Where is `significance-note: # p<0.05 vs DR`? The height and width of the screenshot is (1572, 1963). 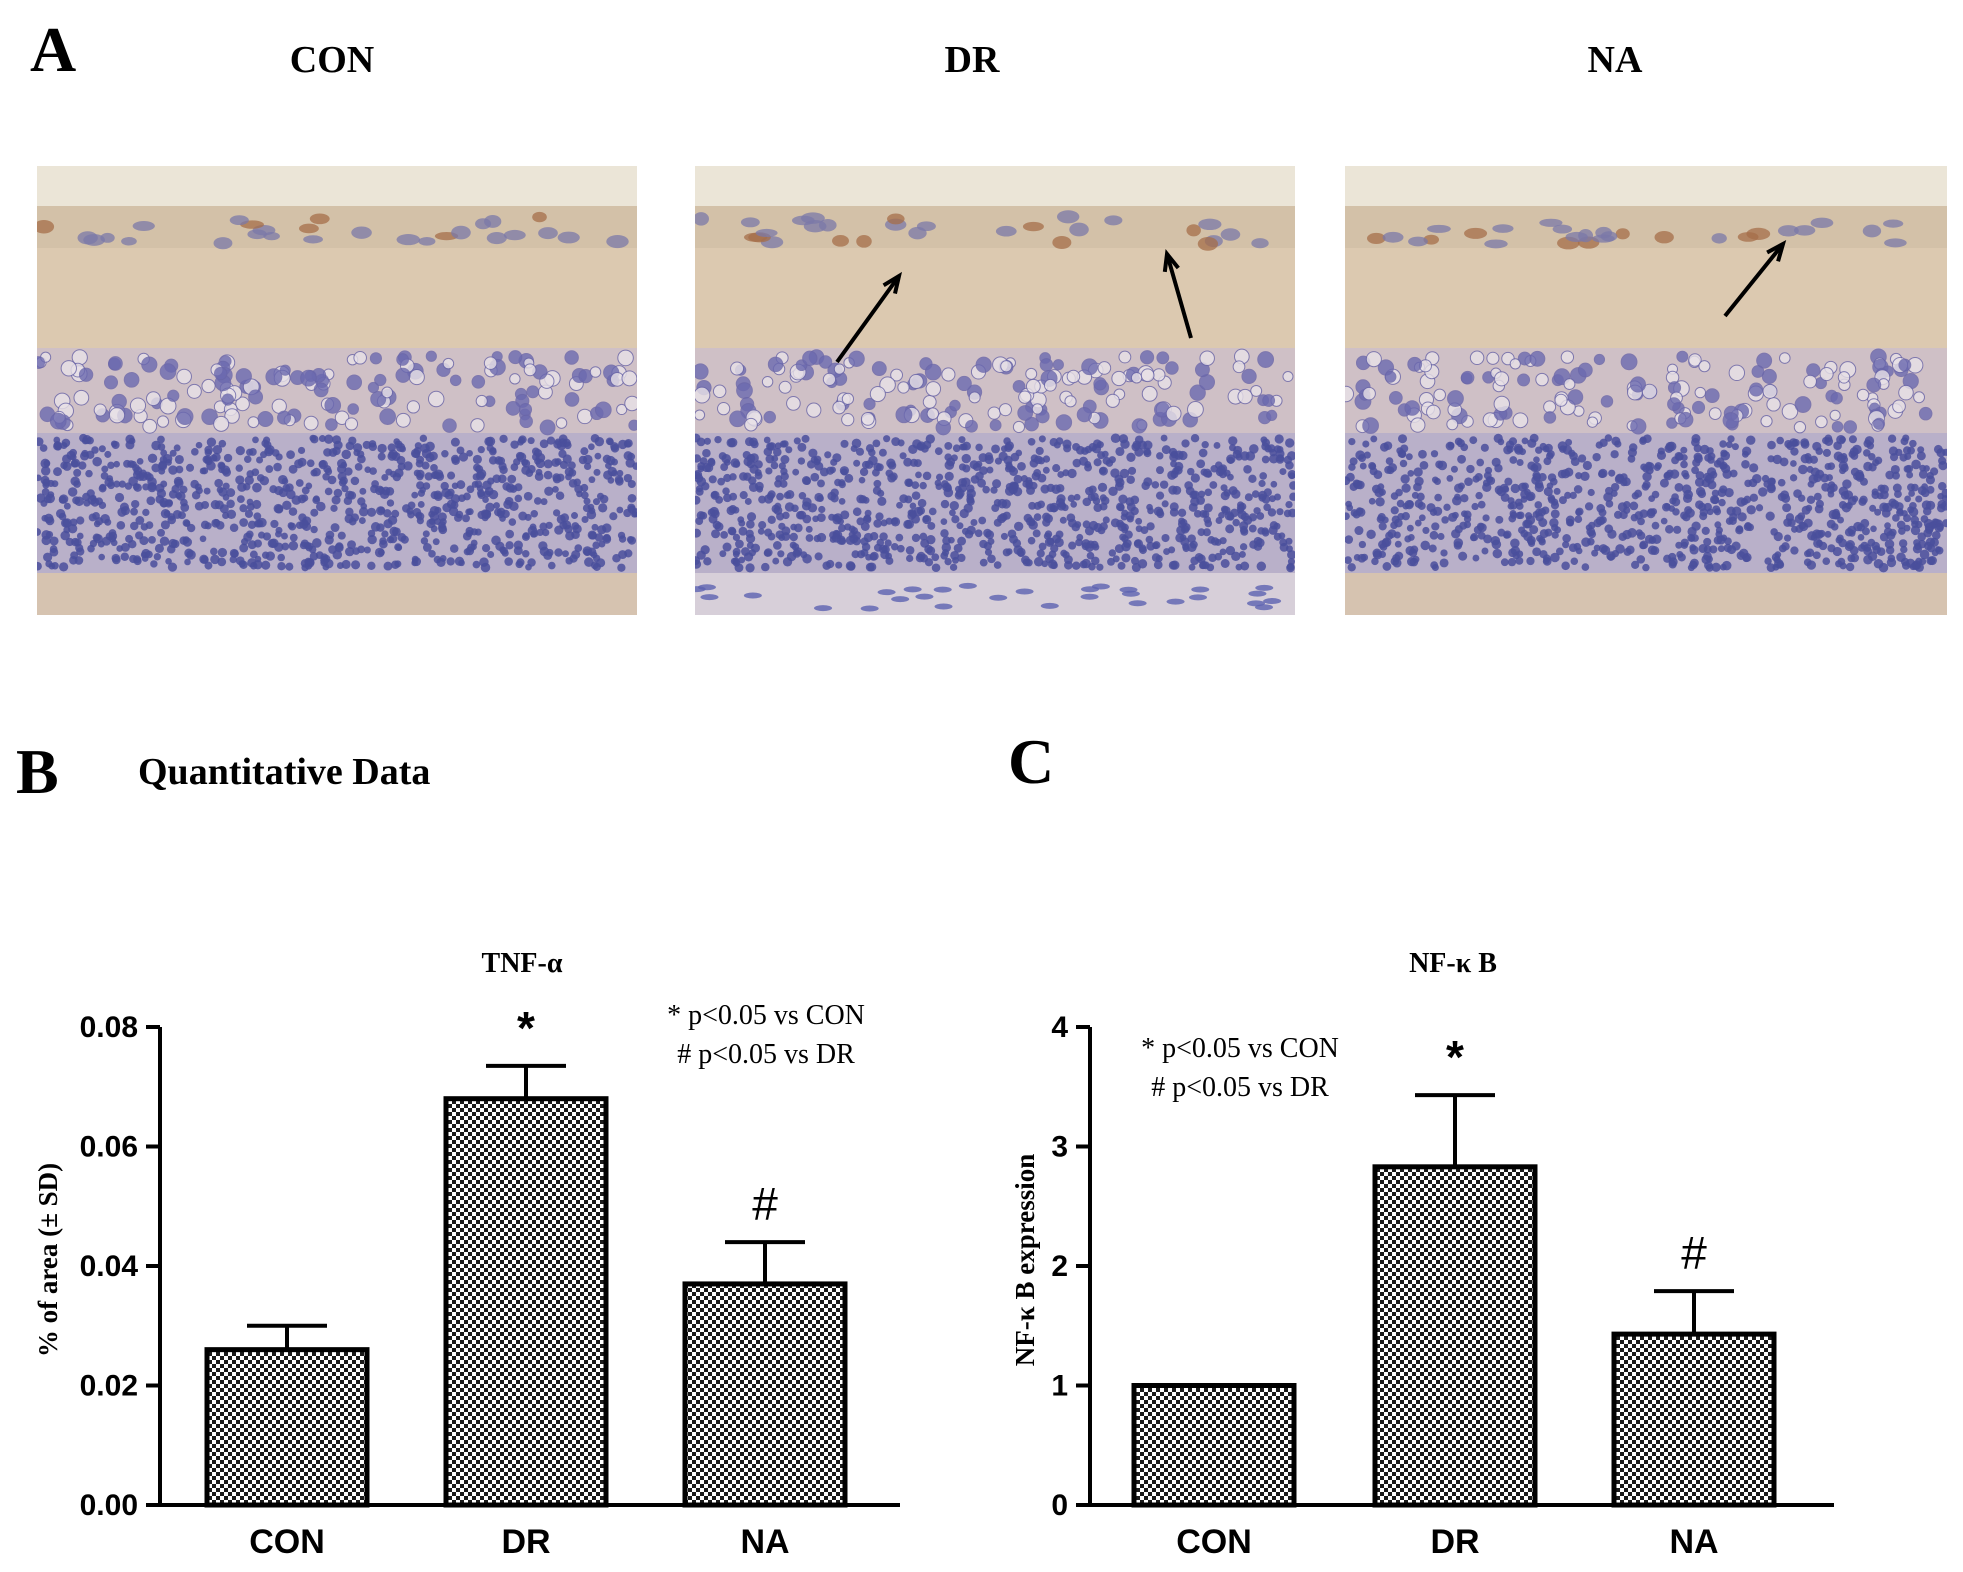
significance-note: # p<0.05 vs DR is located at coordinates (766, 1054).